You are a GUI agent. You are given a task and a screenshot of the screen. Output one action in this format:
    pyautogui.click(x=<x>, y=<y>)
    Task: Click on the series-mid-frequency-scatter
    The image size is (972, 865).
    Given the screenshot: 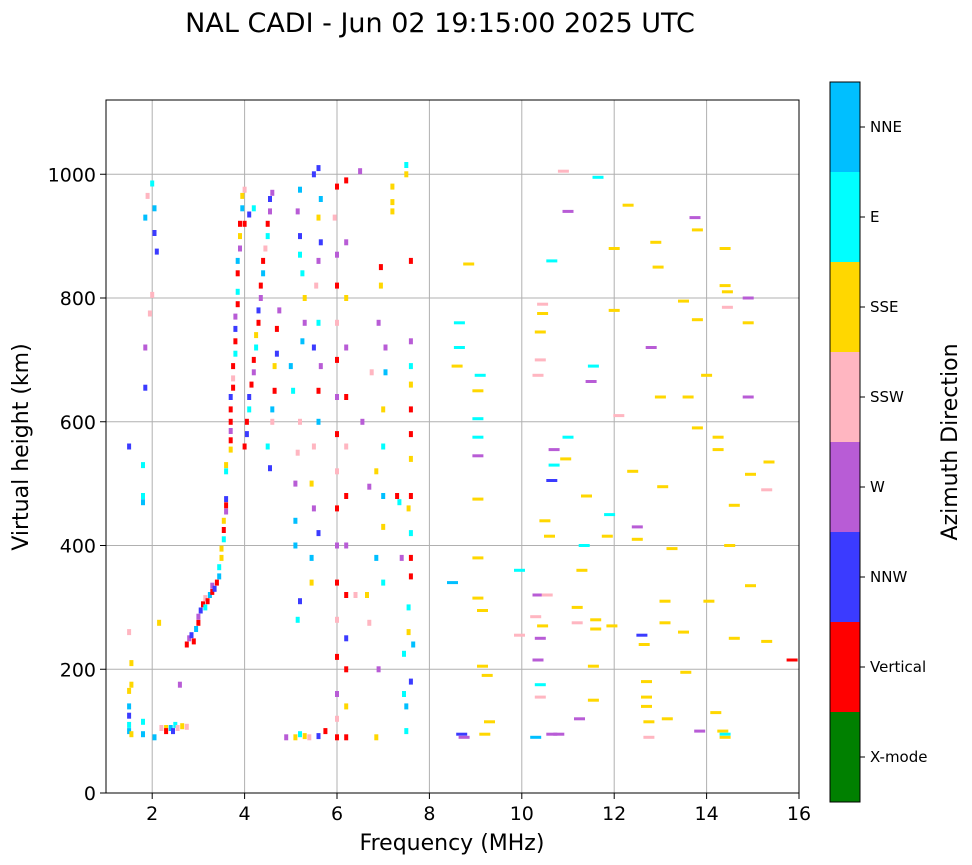 What is the action you would take?
    pyautogui.click(x=350, y=451)
    